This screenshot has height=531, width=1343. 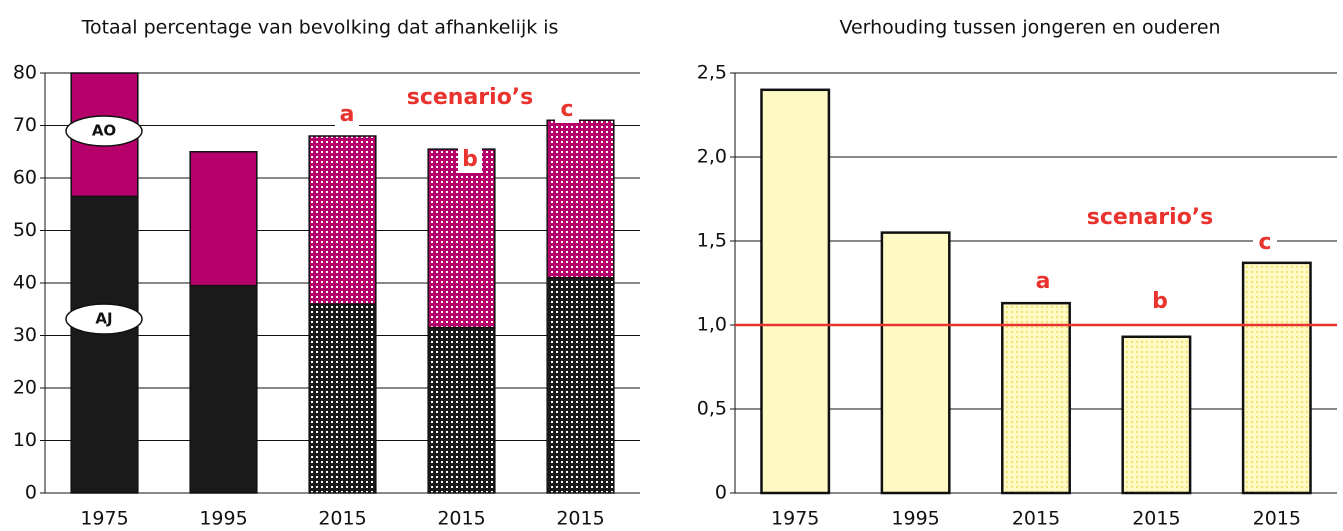 What do you see at coordinates (712, 325) in the screenshot?
I see `y-tick-label: 1,0` at bounding box center [712, 325].